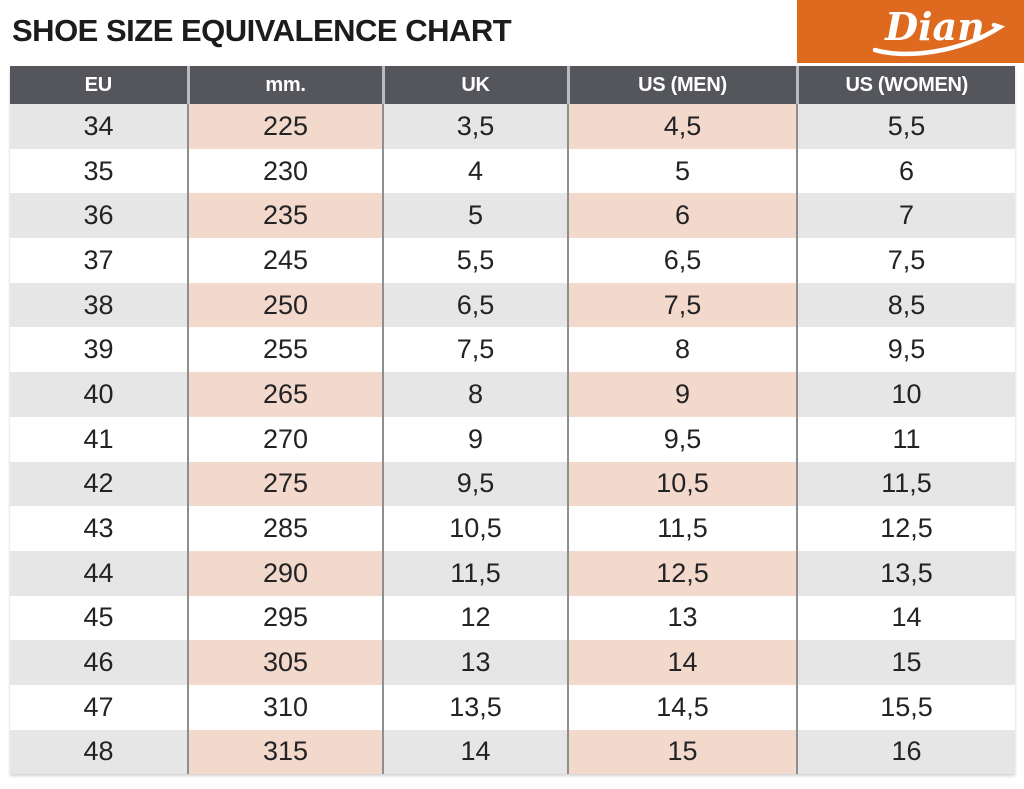  Describe the element at coordinates (285, 216) in the screenshot. I see `size-cell: 235` at that location.